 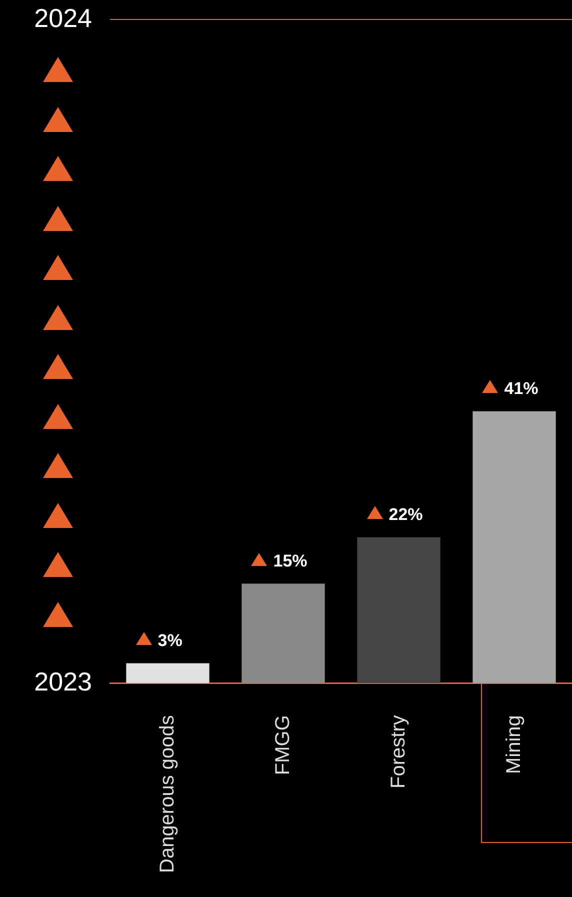 I want to click on text: 2024, so click(x=63, y=18).